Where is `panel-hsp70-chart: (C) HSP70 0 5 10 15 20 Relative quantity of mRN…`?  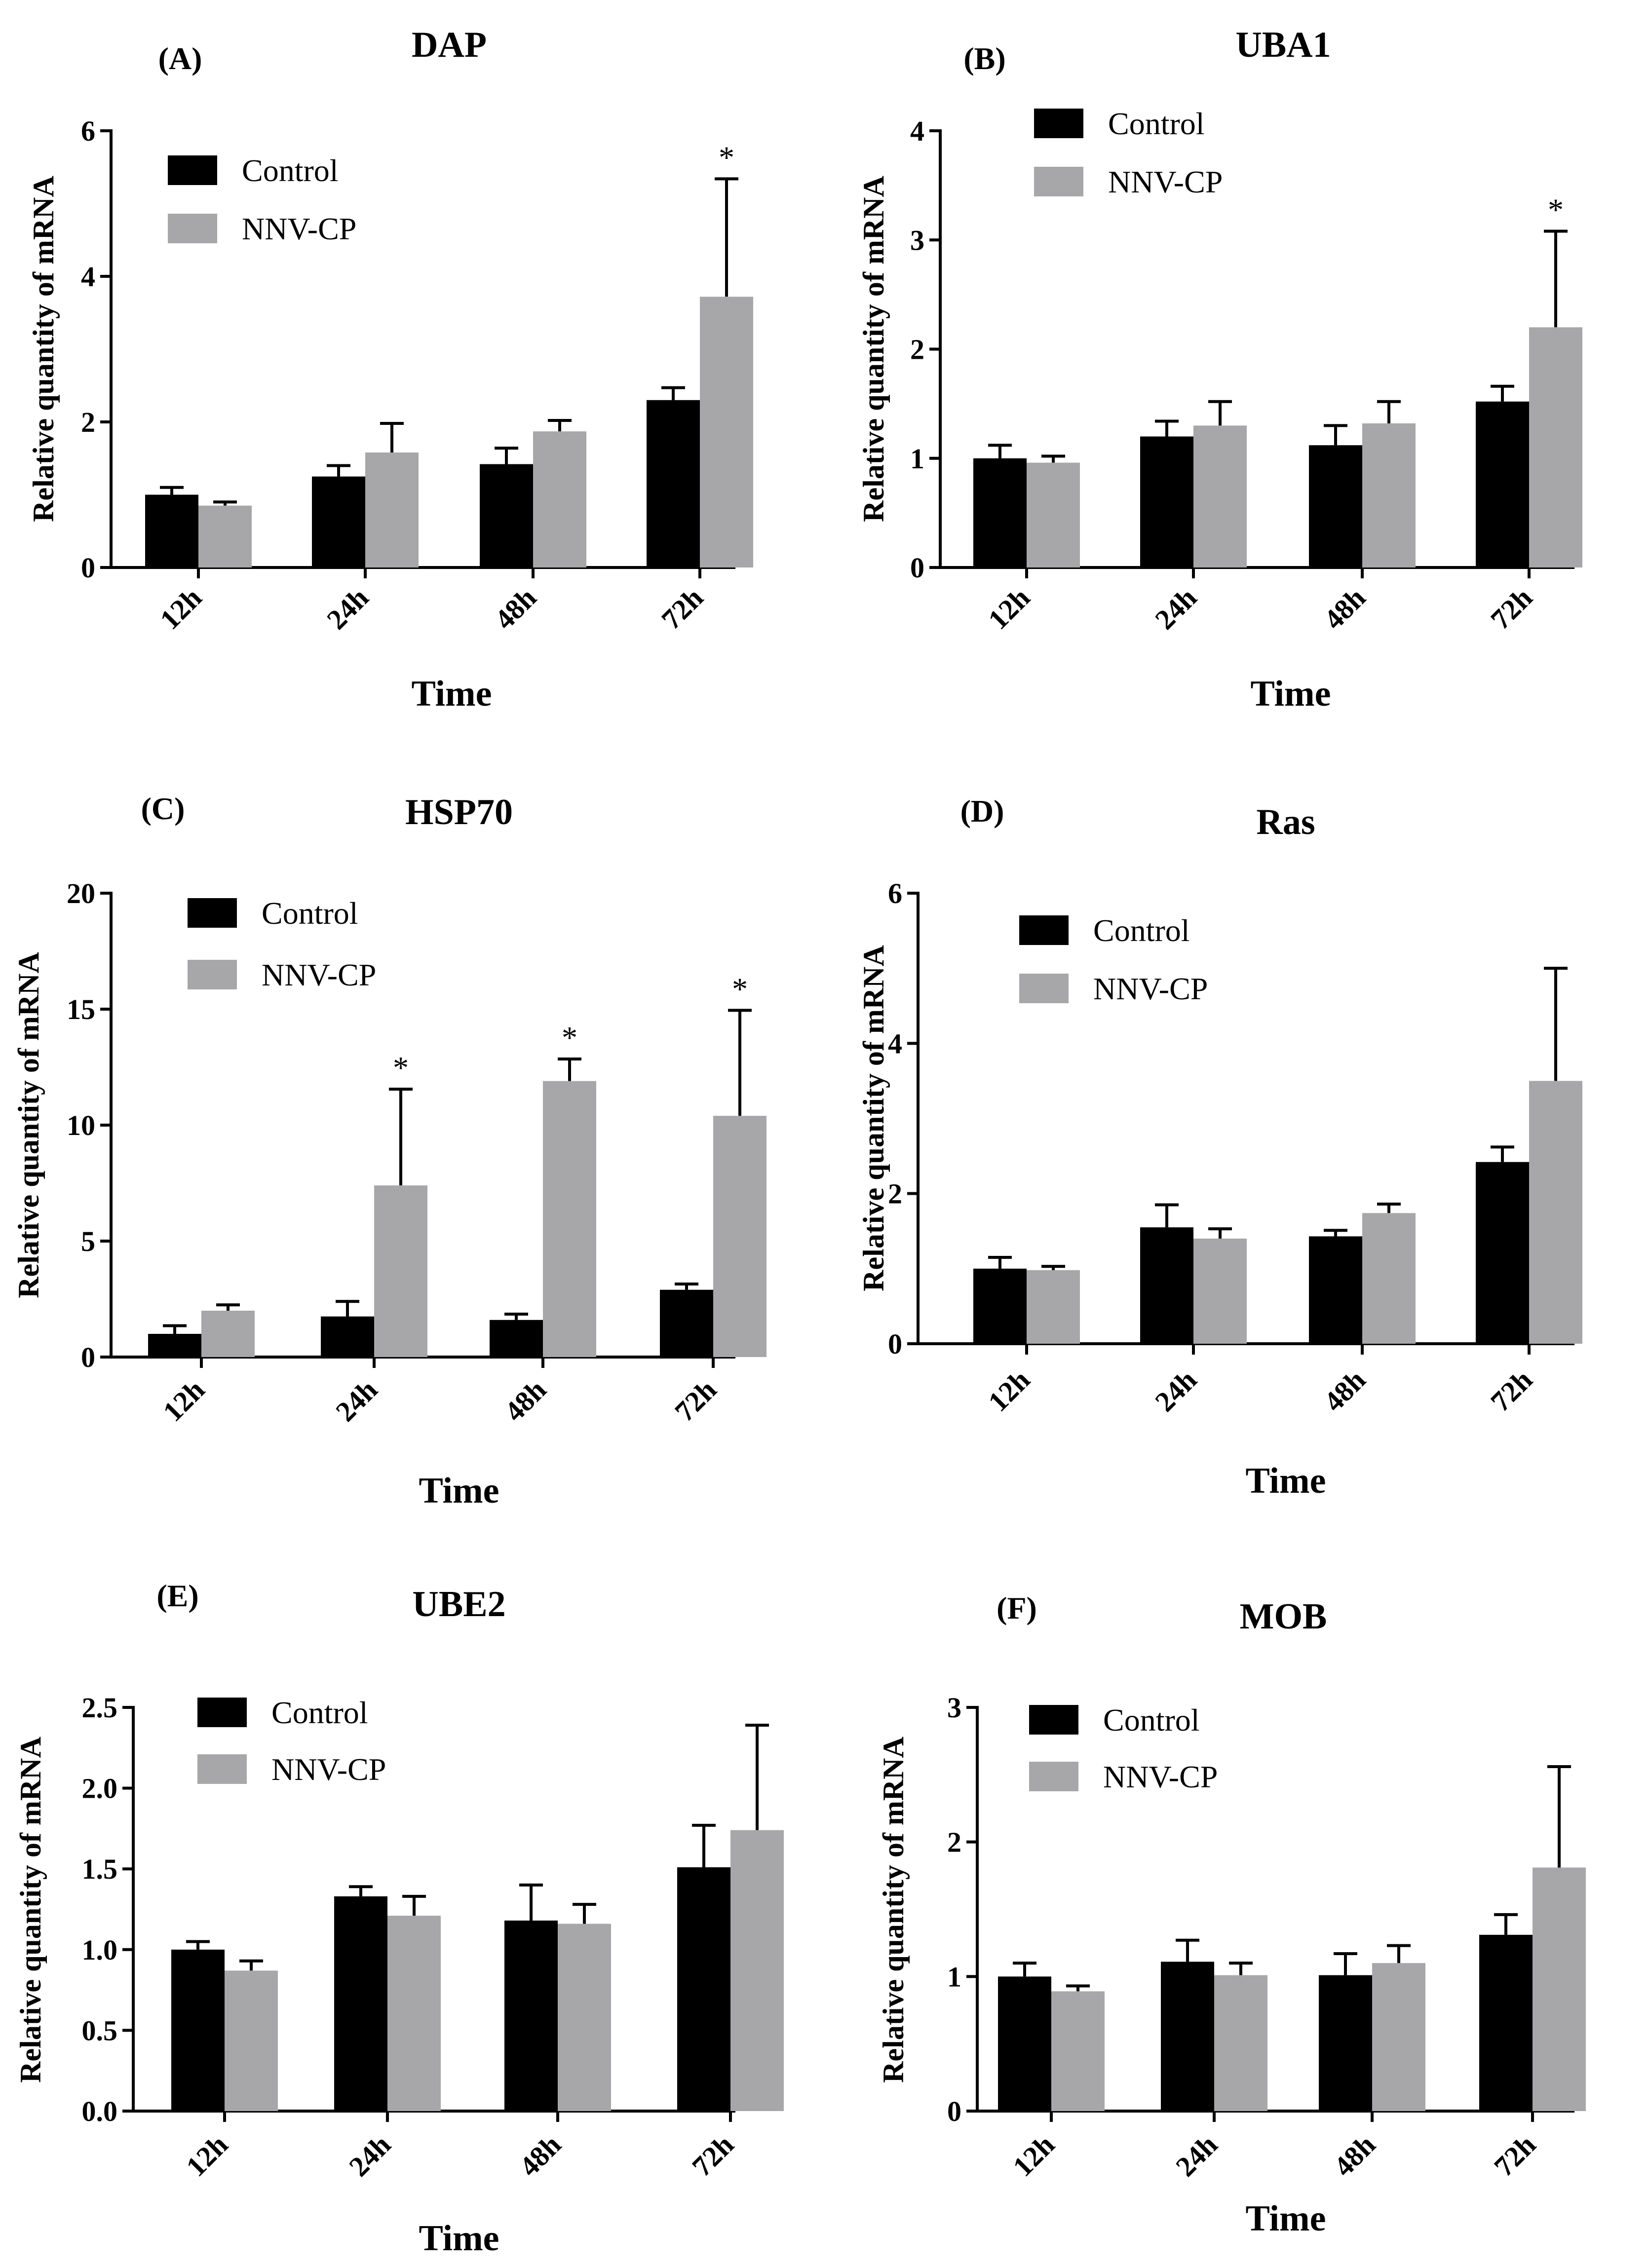
panel-hsp70-chart: (C) HSP70 0 5 10 15 20 Relative quantity of mRN… is located at coordinates (389, 1151).